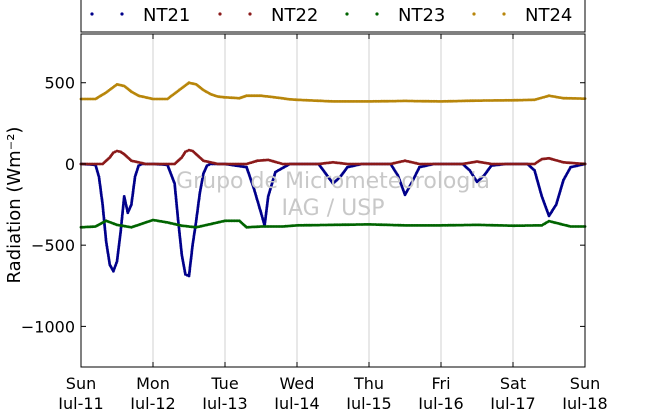  Describe the element at coordinates (513, 383) in the screenshot. I see `x-tick-label-day: Sat` at that location.